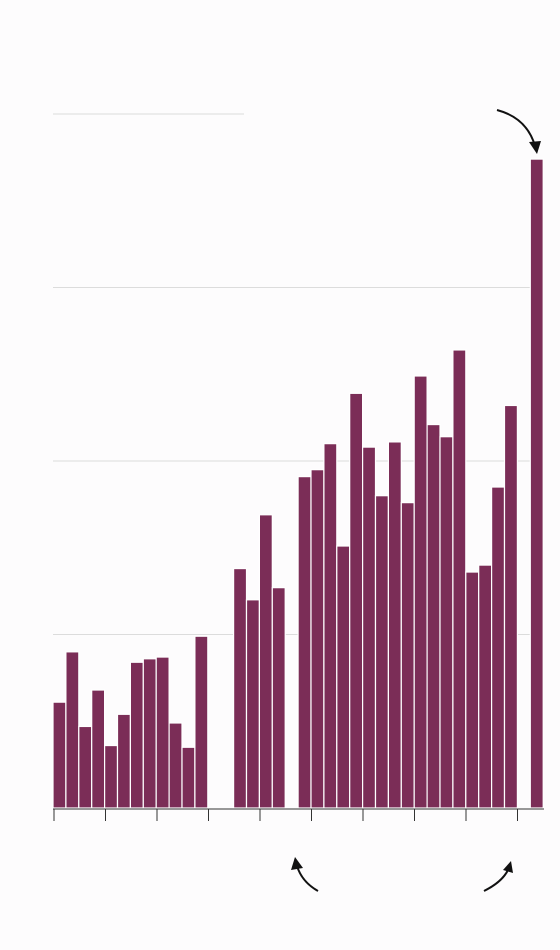  What do you see at coordinates (496, 880) in the screenshot?
I see `arrow-bottom-right` at bounding box center [496, 880].